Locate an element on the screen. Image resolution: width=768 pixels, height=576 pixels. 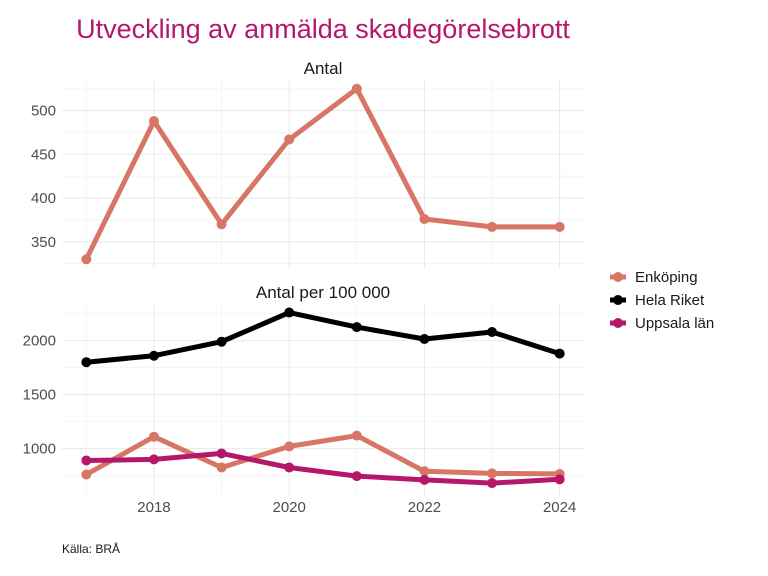
series-line-enk-ping is located at coordinates (323, 455).